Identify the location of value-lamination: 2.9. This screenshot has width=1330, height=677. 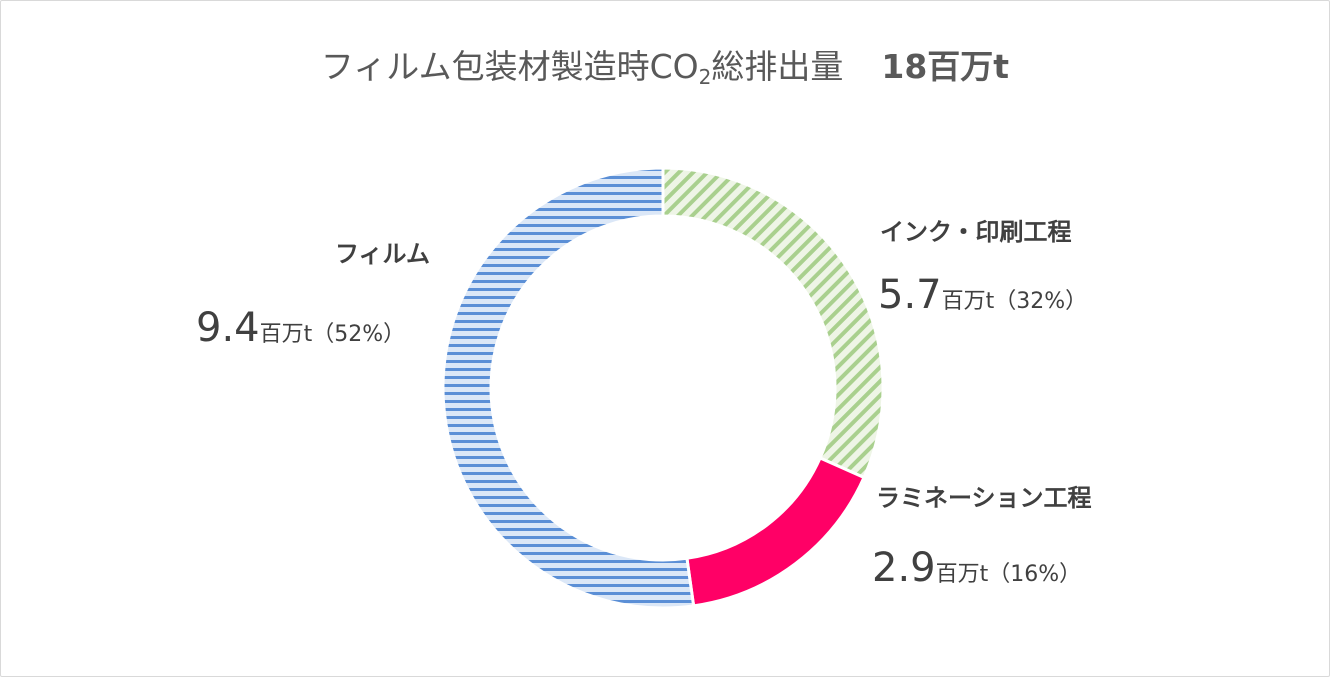
(904, 568).